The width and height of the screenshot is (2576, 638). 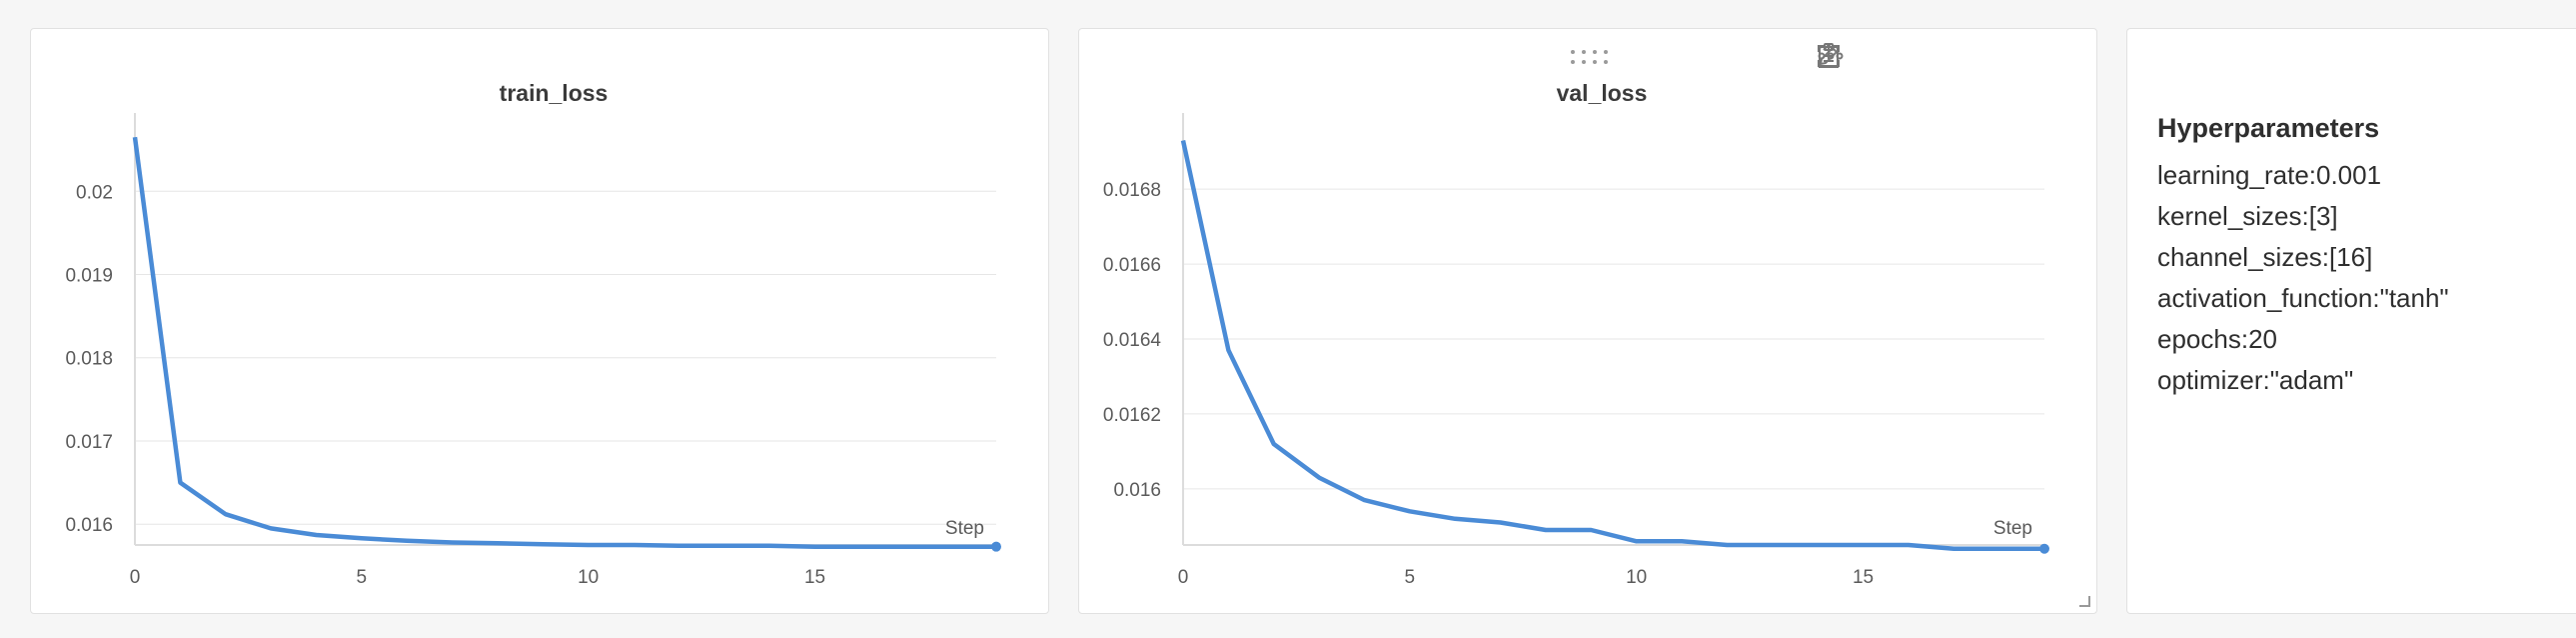 I want to click on y-tick-label: 0.017, so click(x=89, y=442).